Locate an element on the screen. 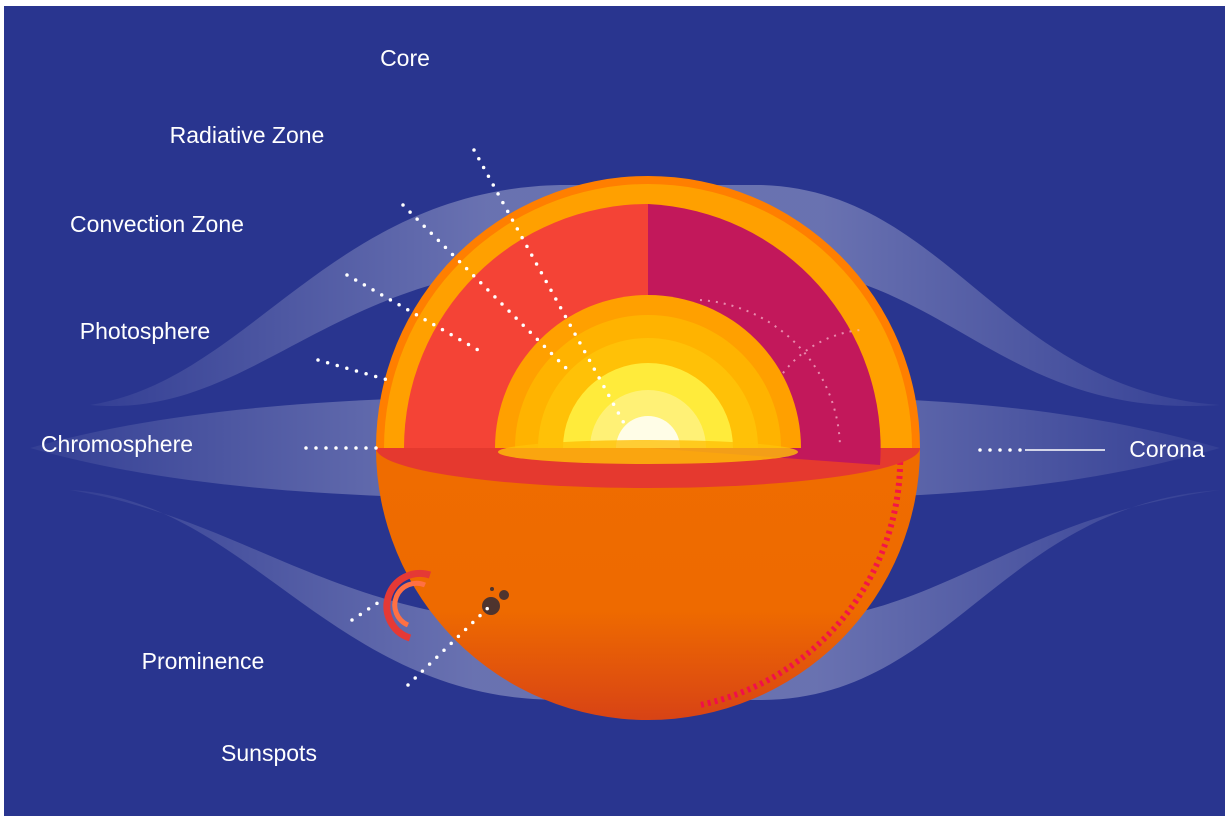  label: Convection Zone is located at coordinates (157, 224).